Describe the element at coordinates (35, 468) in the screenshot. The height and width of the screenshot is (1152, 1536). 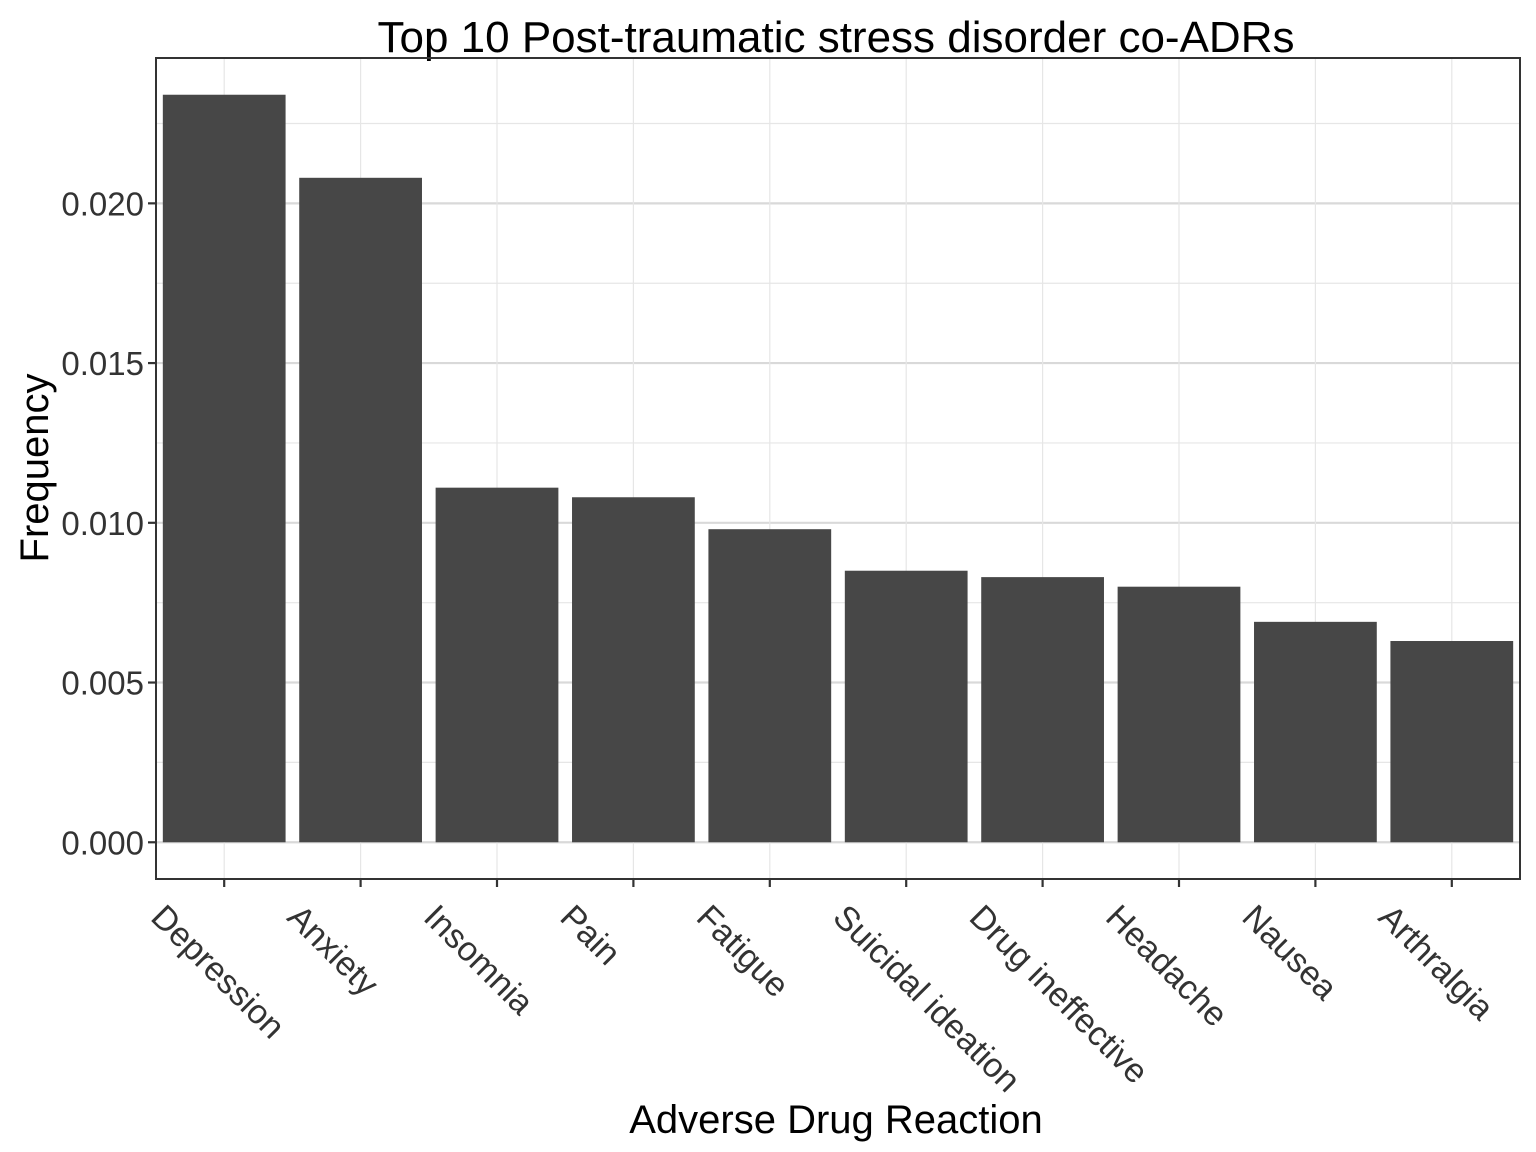
I see `y-axis-title: Frequency` at that location.